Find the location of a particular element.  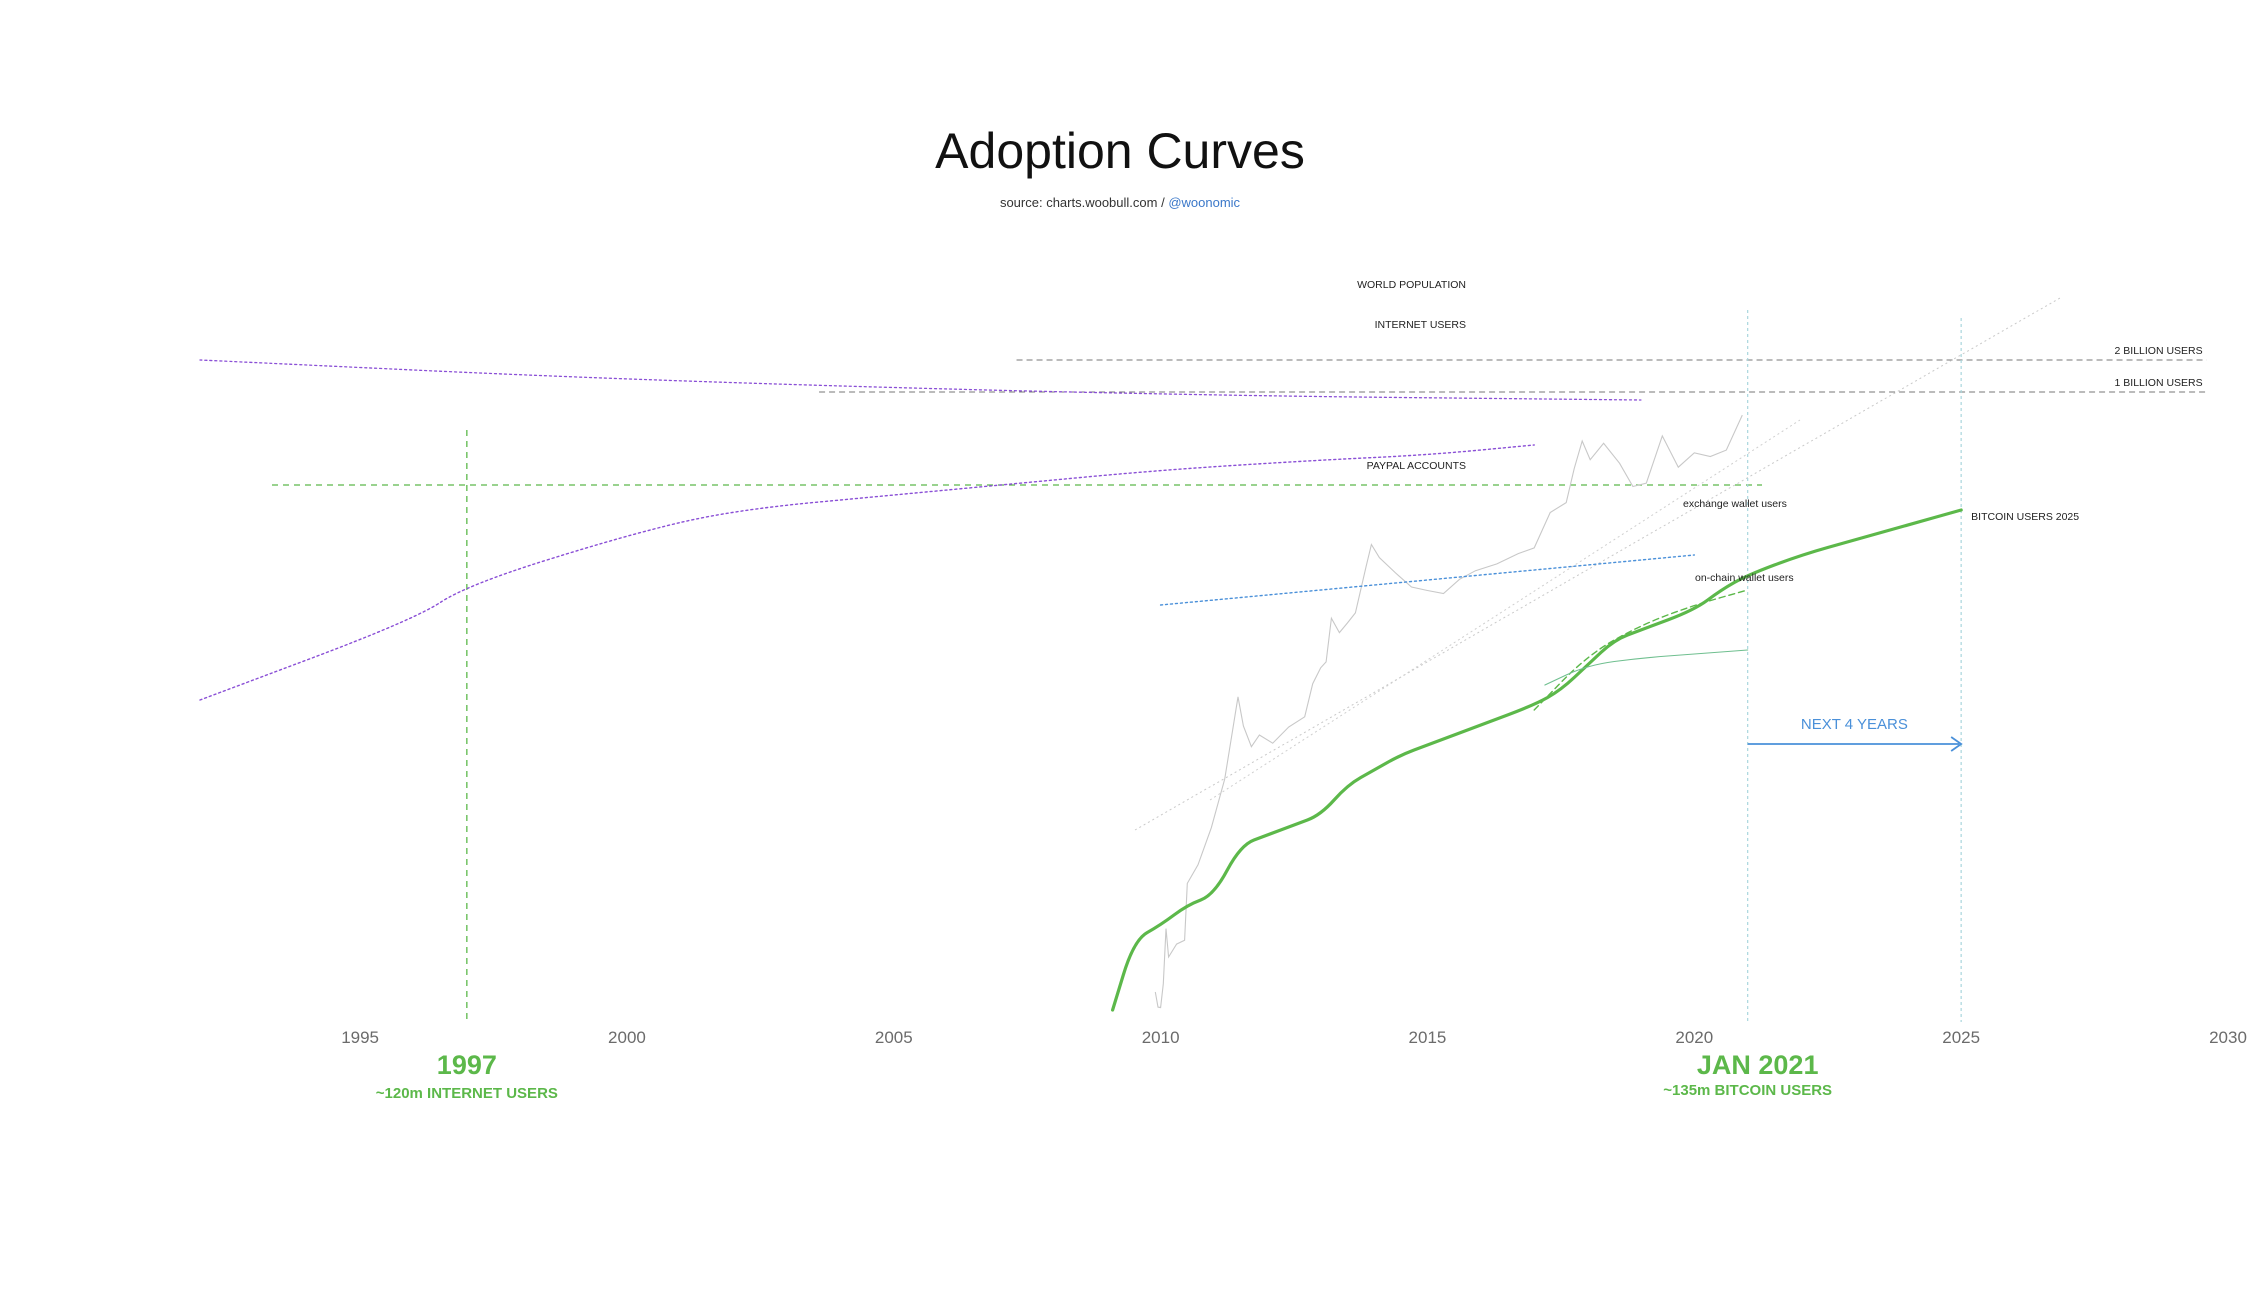

series-label-world-population: WORLD POPULATION is located at coordinates (1411, 285).